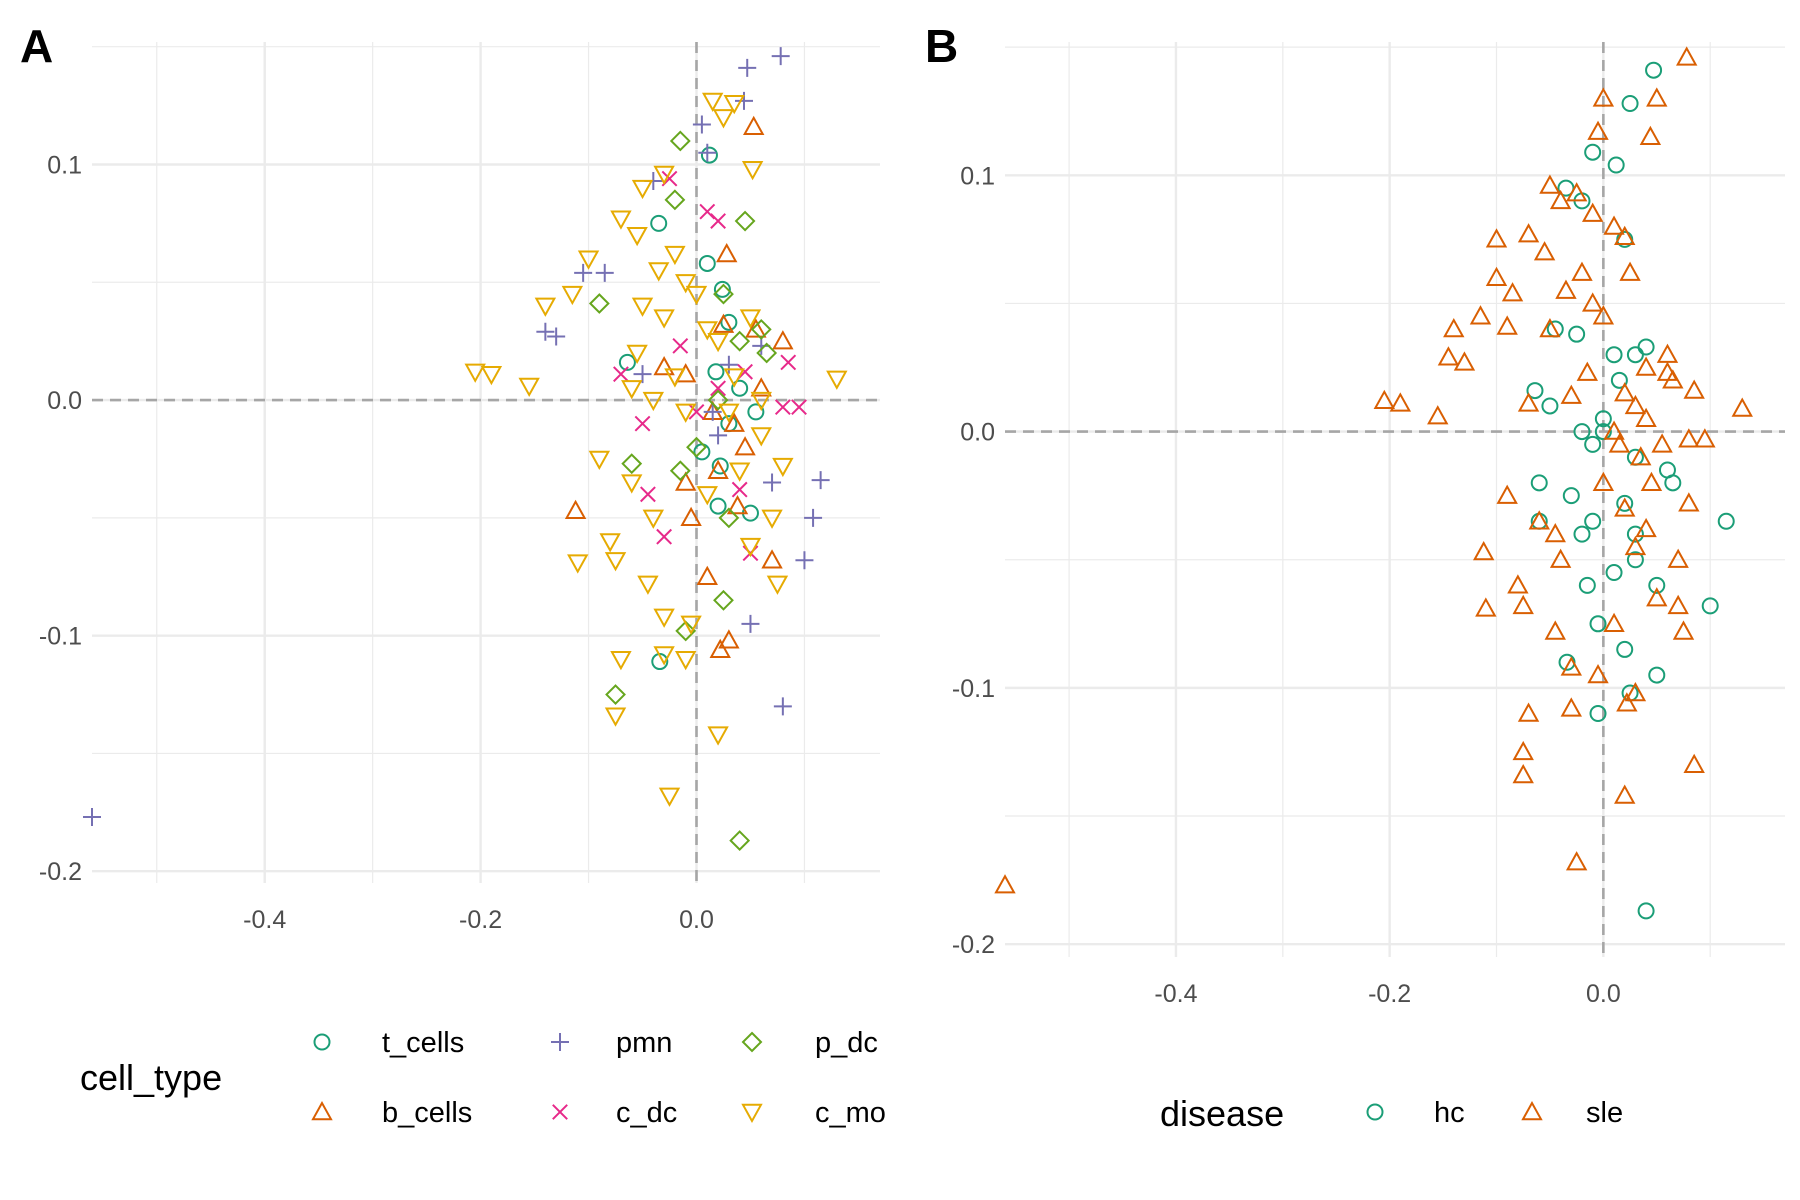  Describe the element at coordinates (60, 637) in the screenshot. I see `y-tick-label: -0.1` at that location.